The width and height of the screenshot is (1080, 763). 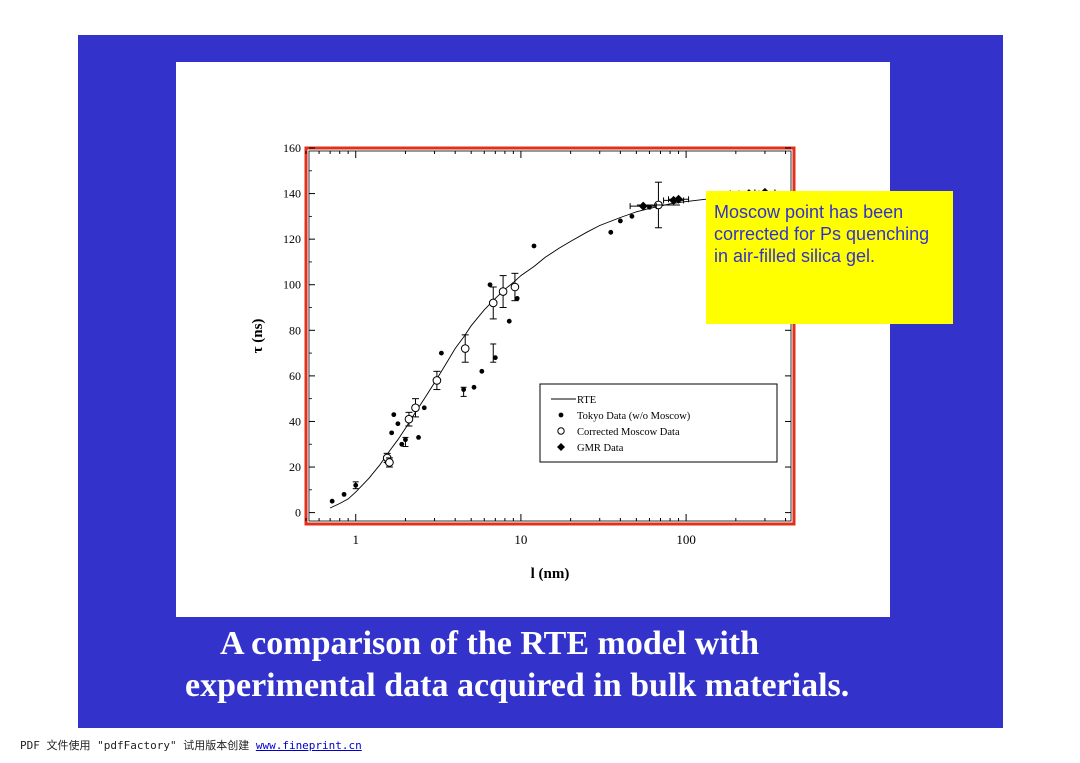 What do you see at coordinates (520, 539) in the screenshot?
I see `x-tick-label: 10` at bounding box center [520, 539].